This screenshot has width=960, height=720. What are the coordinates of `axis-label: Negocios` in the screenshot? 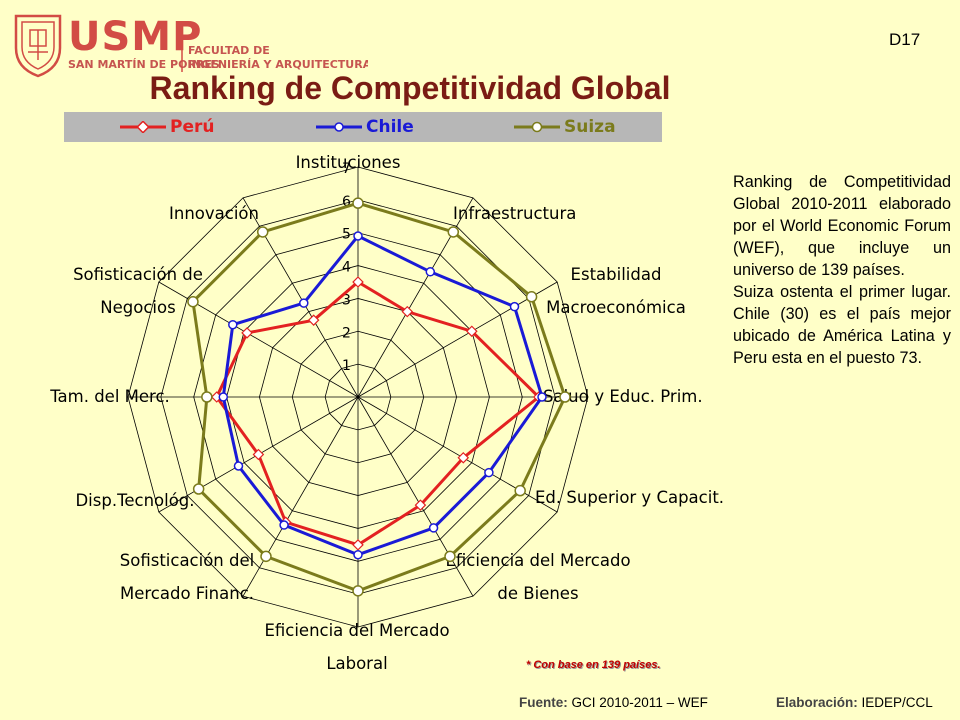 It's located at (137, 307).